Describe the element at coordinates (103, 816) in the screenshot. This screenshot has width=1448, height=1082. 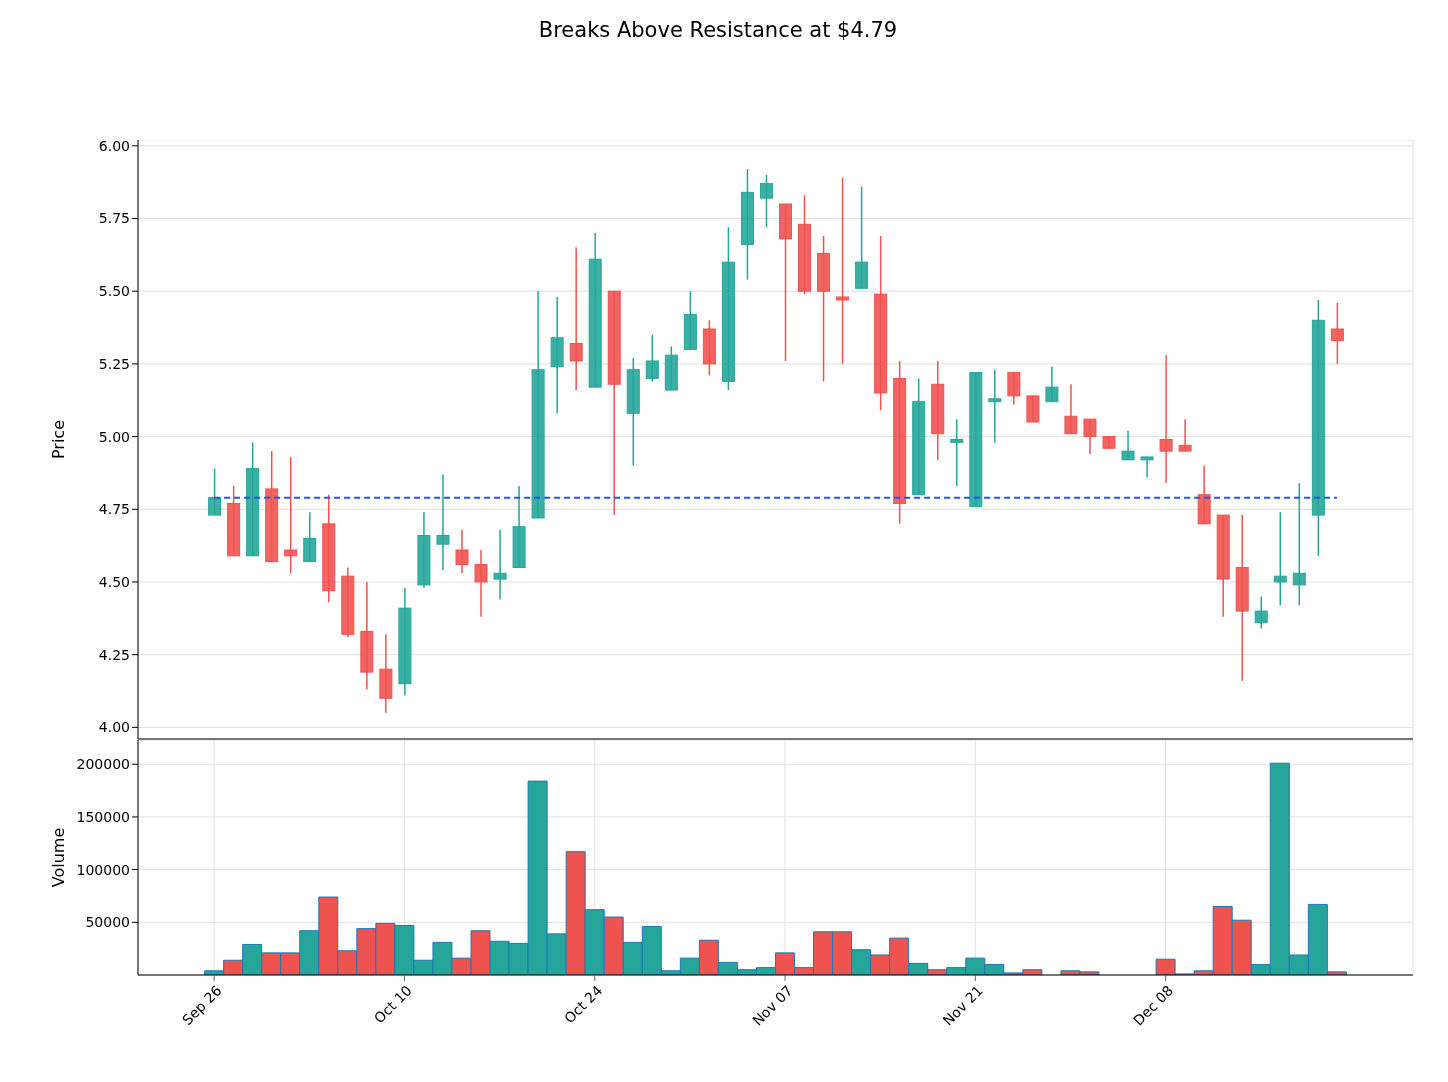
I see `y-tick-label: 150000` at that location.